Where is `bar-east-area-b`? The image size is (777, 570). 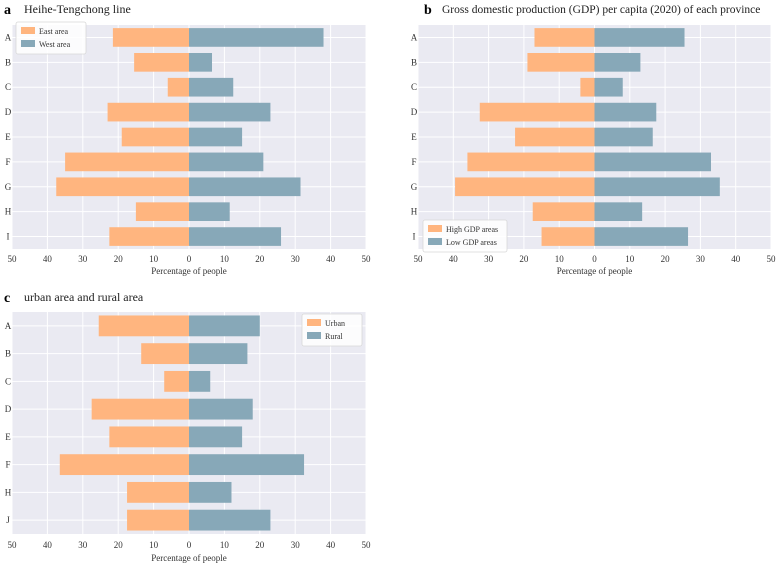 bar-east-area-b is located at coordinates (161, 62).